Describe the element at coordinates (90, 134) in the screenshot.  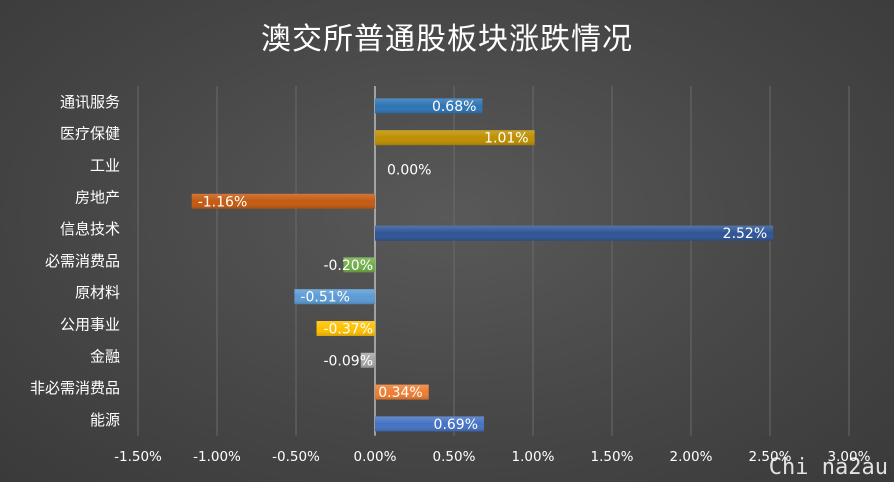
I see `category-label: 医疗保健` at that location.